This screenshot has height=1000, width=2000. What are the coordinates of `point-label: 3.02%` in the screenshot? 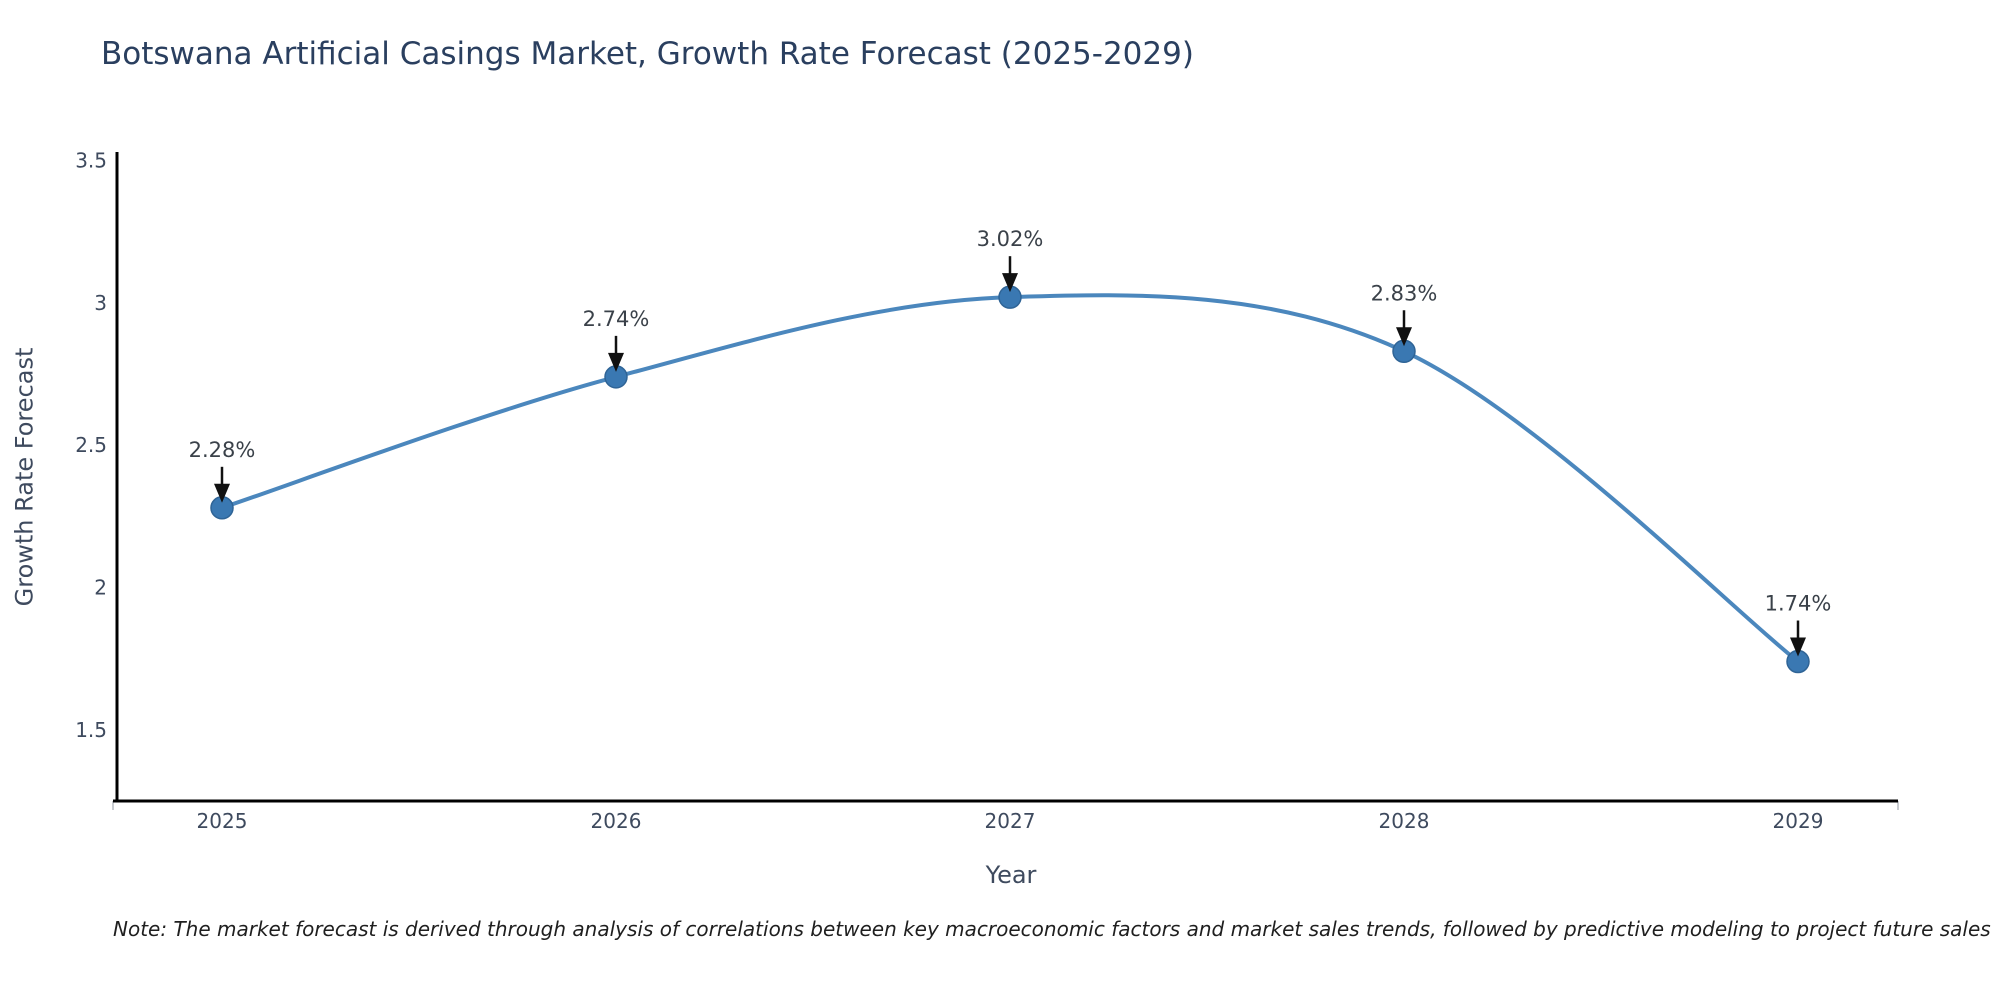 It's located at (1010, 239).